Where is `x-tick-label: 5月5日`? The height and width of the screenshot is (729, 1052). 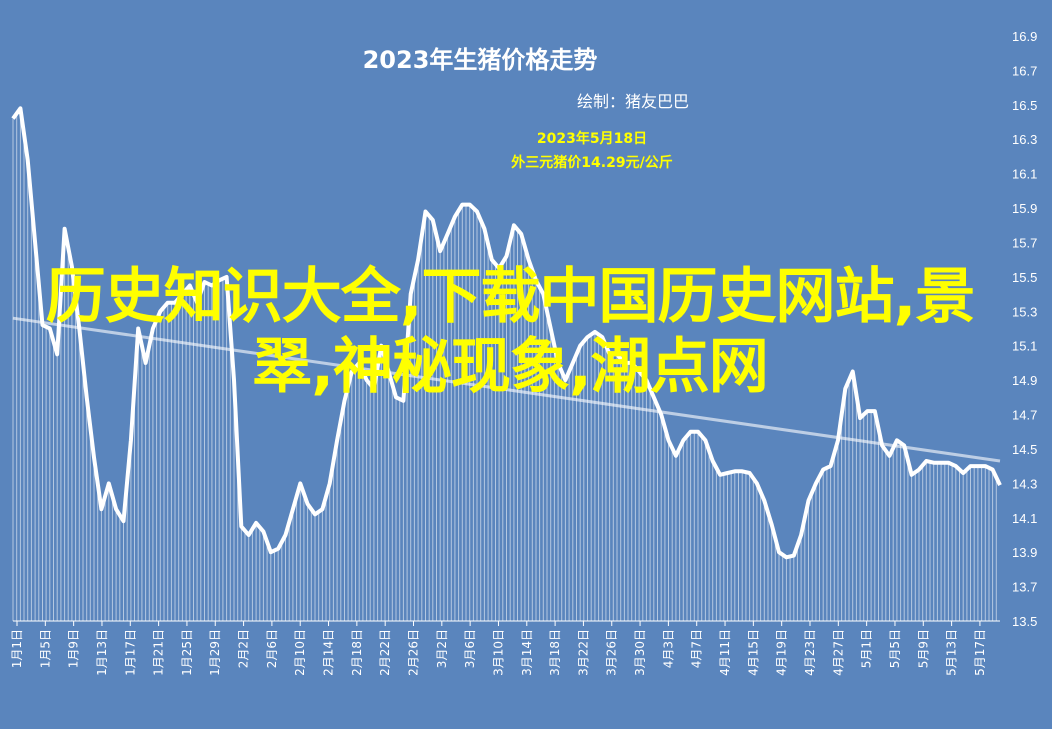
x-tick-label: 5月5日 is located at coordinates (895, 648).